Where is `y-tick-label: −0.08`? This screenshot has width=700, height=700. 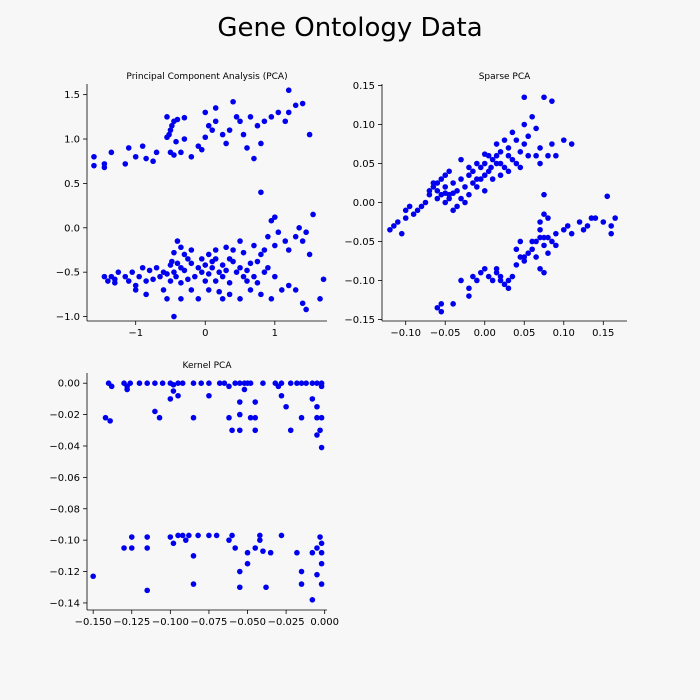
y-tick-label: −0.08 is located at coordinates (64, 509).